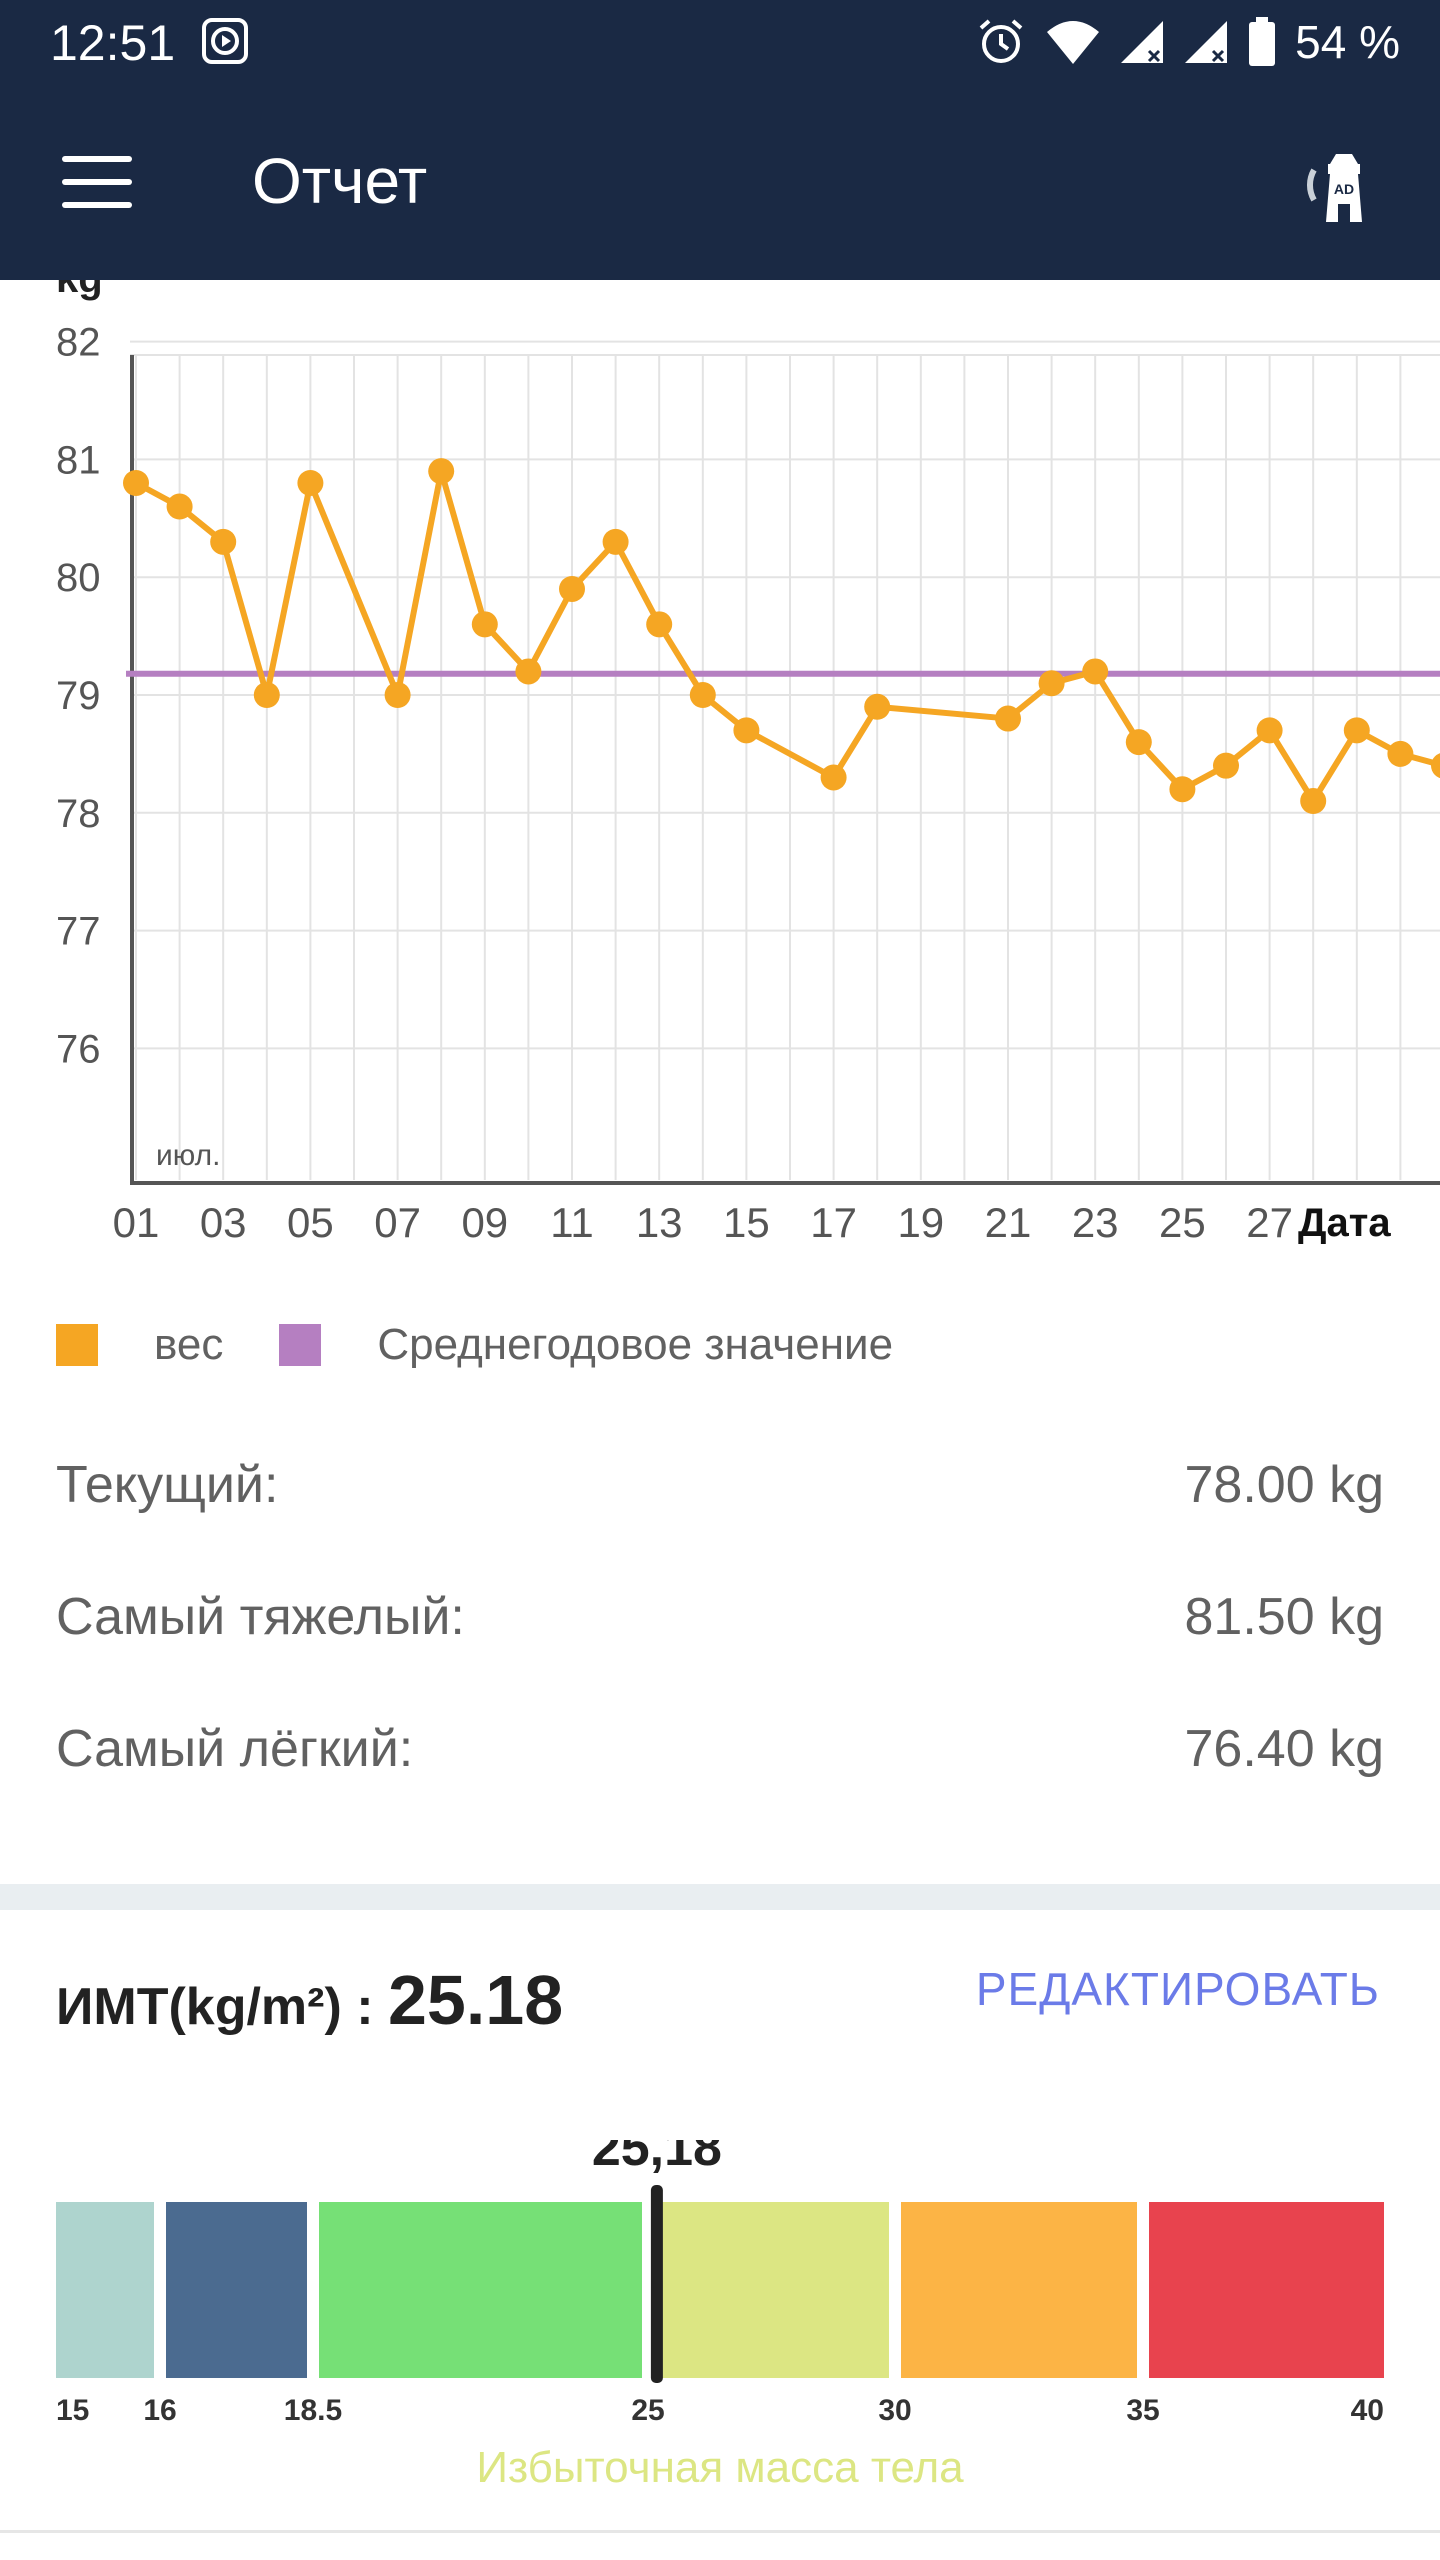  Describe the element at coordinates (1284, 1749) in the screenshot. I see `stat-lightest-value: 76.40 kg` at that location.